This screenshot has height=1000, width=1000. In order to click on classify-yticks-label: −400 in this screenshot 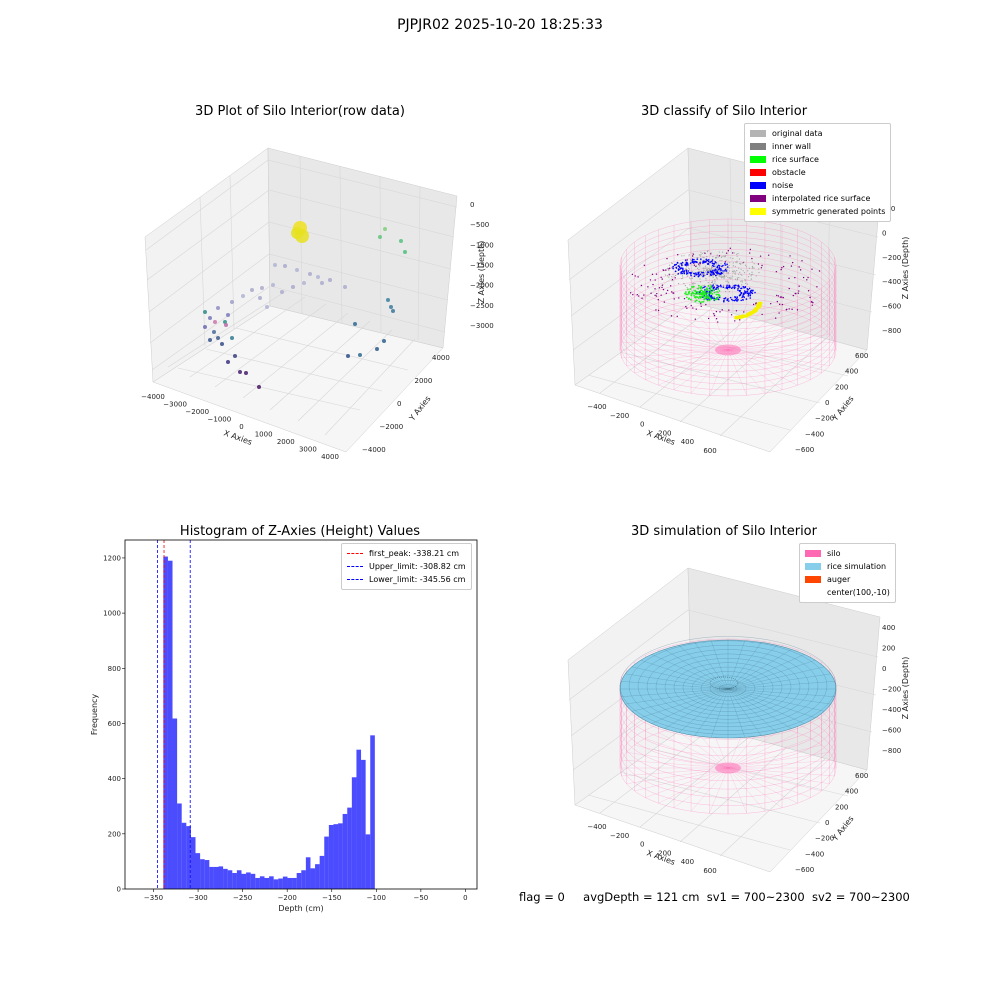, I will do `click(814, 434)`.